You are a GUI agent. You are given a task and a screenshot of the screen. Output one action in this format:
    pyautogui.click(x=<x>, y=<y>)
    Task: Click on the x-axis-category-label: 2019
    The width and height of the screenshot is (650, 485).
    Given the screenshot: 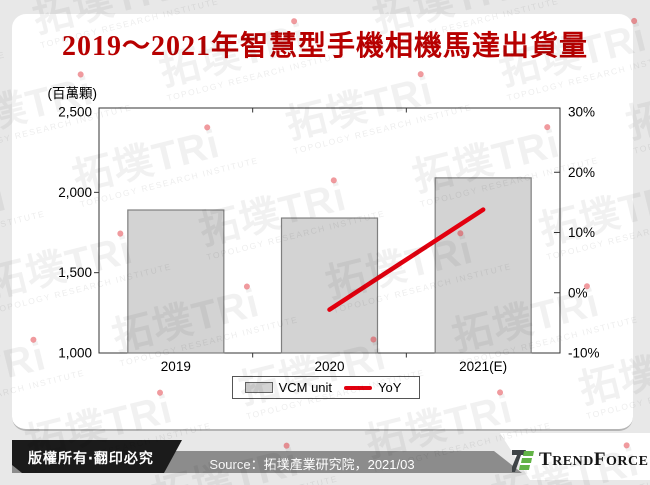 What is the action you would take?
    pyautogui.click(x=176, y=366)
    